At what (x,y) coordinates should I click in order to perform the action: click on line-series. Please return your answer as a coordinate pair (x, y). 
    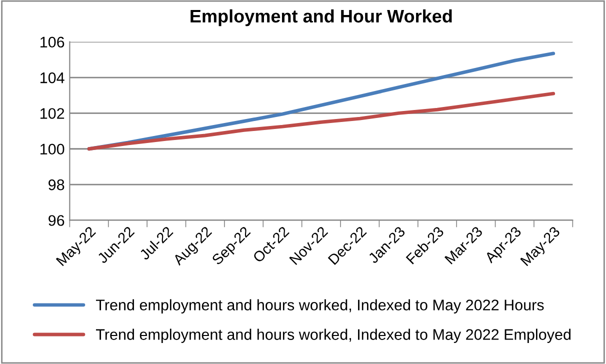
    Looking at the image, I should click on (321, 121).